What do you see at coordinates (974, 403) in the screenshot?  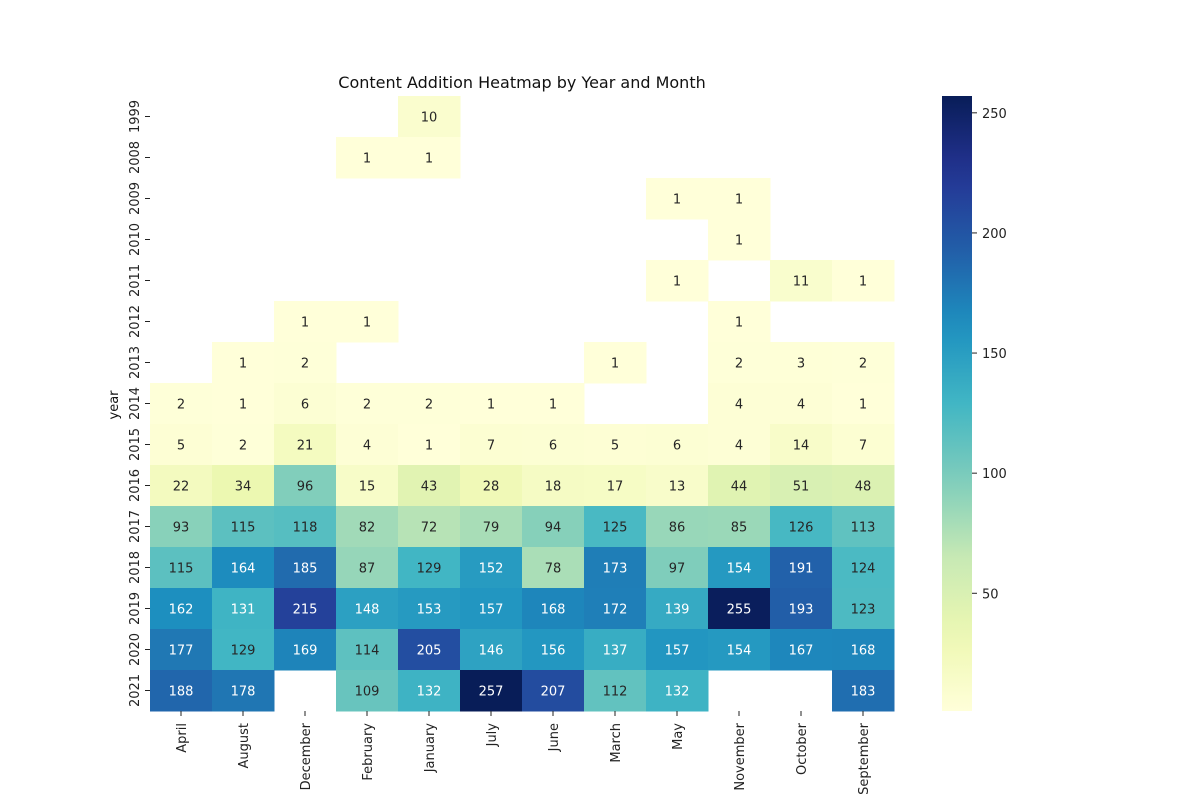 I see `colorbar: 50 100 150 200 250` at bounding box center [974, 403].